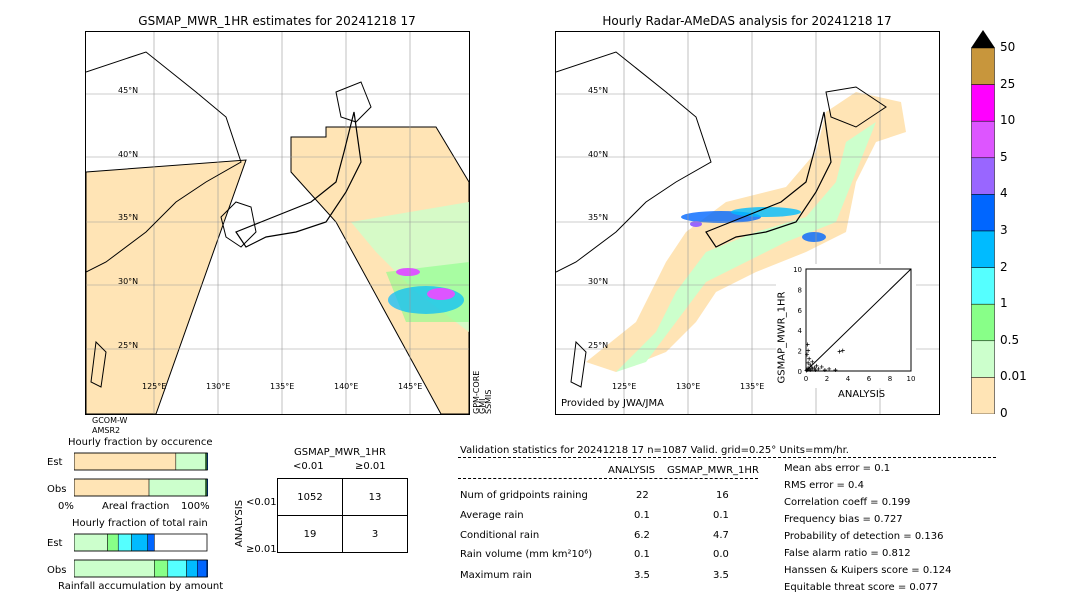 The width and height of the screenshot is (1080, 612). I want to click on scatter-xtick: 0, so click(806, 379).